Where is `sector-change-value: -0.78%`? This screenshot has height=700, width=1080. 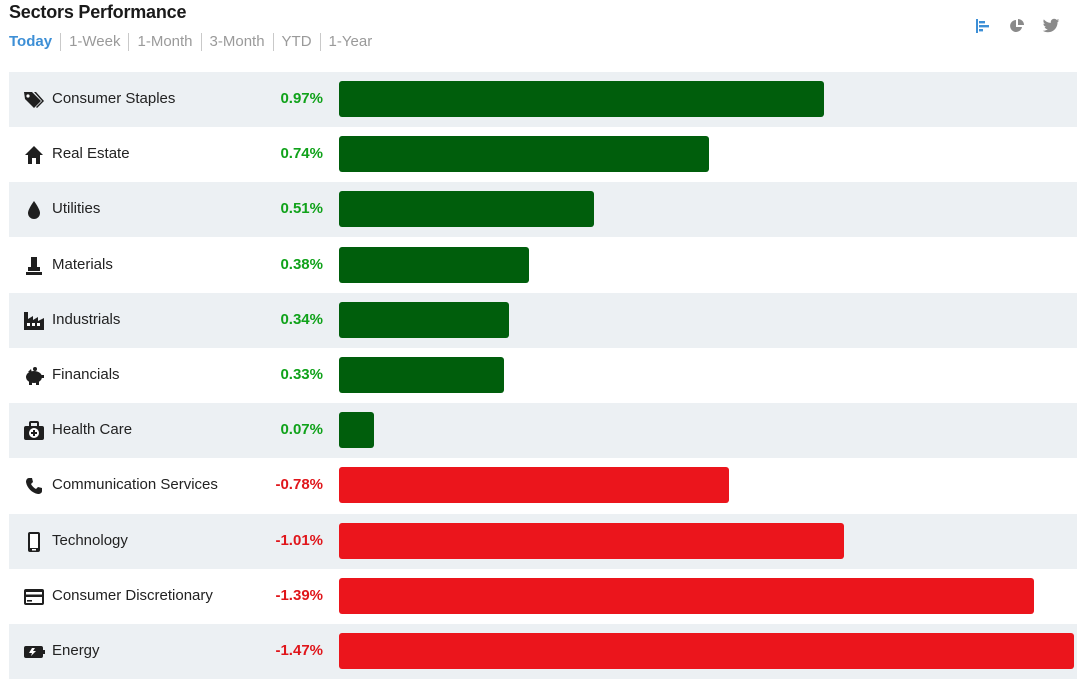
sector-change-value: -0.78% is located at coordinates (299, 485).